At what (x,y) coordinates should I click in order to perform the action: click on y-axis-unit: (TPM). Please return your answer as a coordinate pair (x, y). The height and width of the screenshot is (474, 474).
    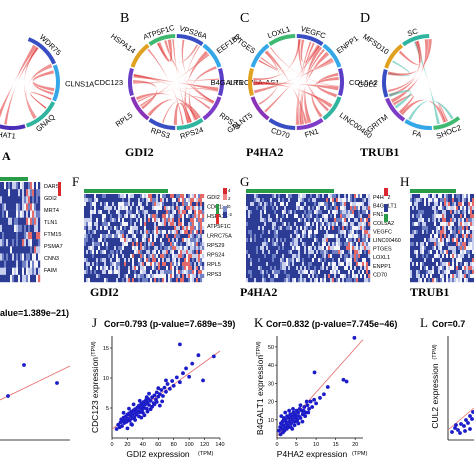
    Looking at the image, I should click on (259, 348).